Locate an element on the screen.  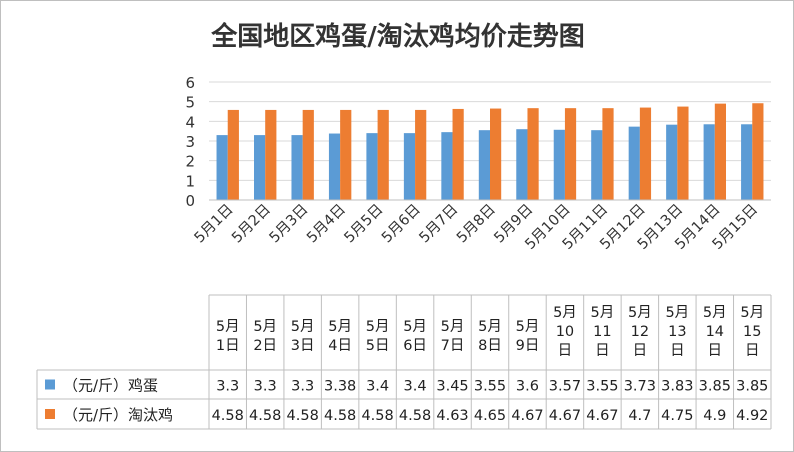
table-header: 9日 is located at coordinates (528, 346).